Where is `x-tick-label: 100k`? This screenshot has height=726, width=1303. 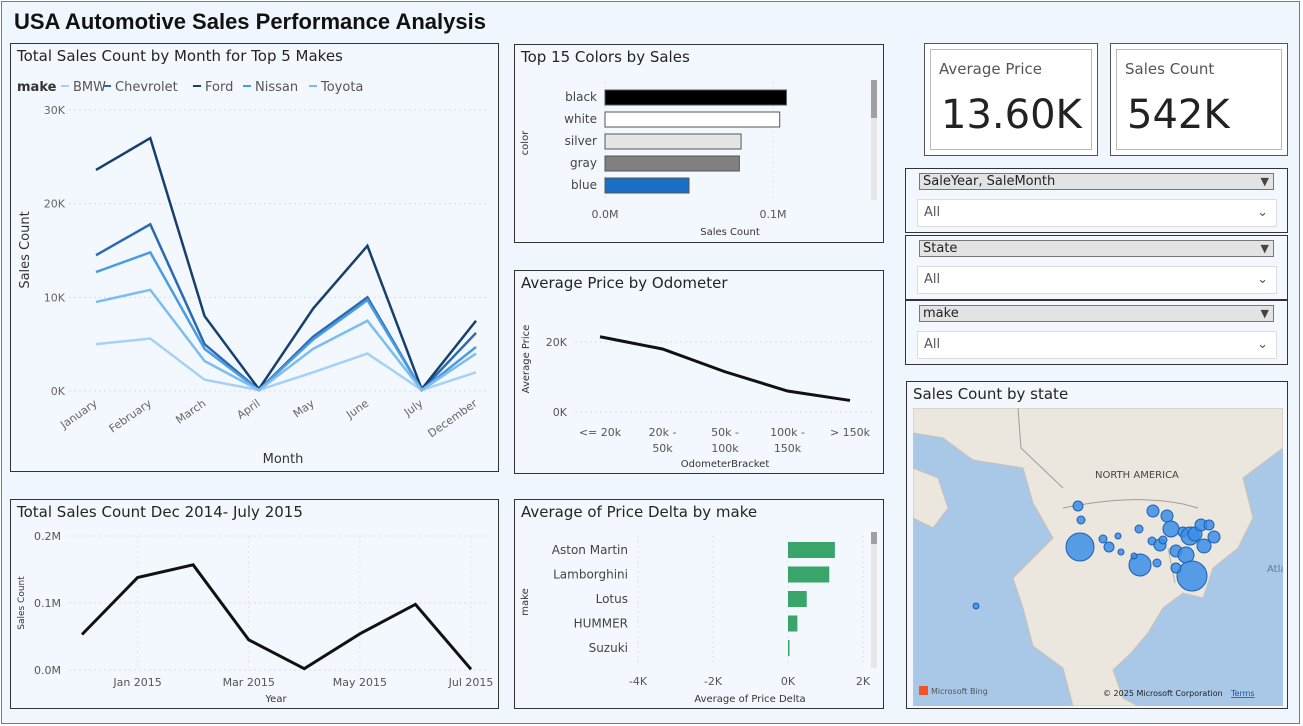 x-tick-label: 100k is located at coordinates (725, 448).